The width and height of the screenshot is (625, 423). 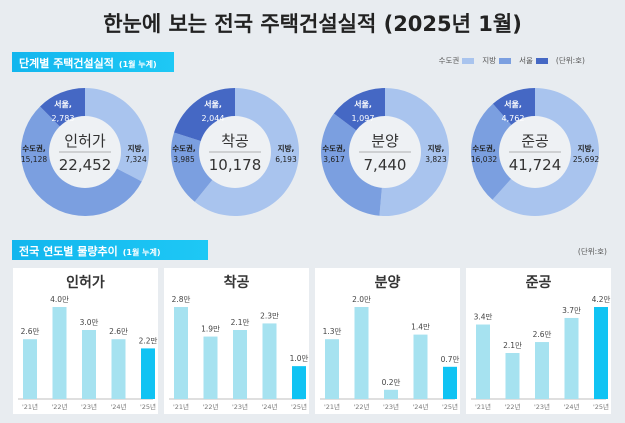 I want to click on bar-value-label: 1.0만, so click(x=299, y=358).